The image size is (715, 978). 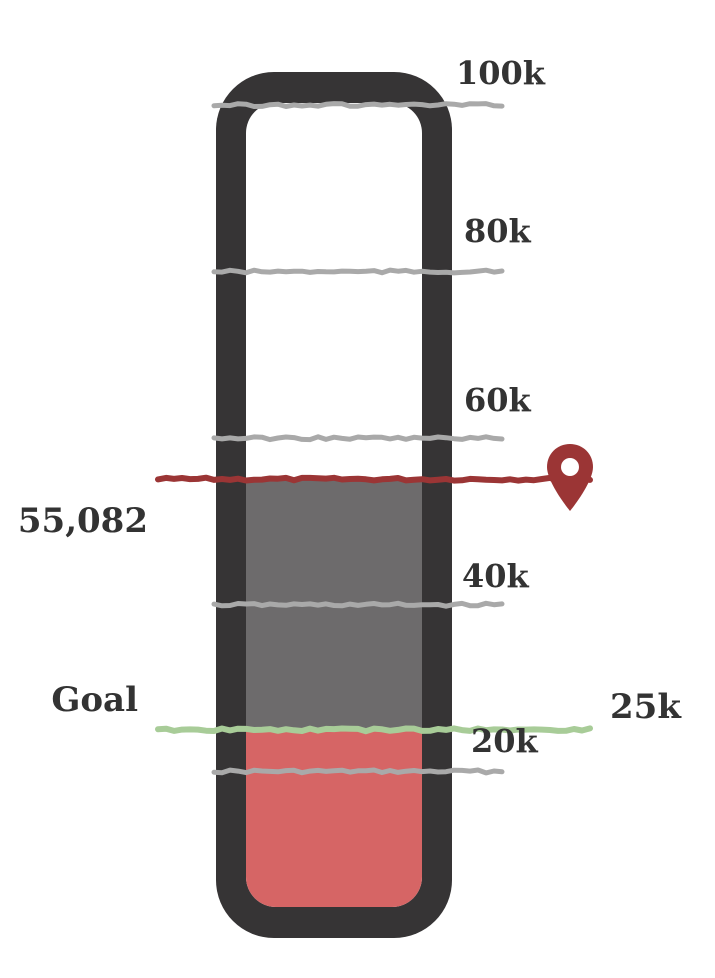 What do you see at coordinates (358, 771) in the screenshot?
I see `tick-line-20k` at bounding box center [358, 771].